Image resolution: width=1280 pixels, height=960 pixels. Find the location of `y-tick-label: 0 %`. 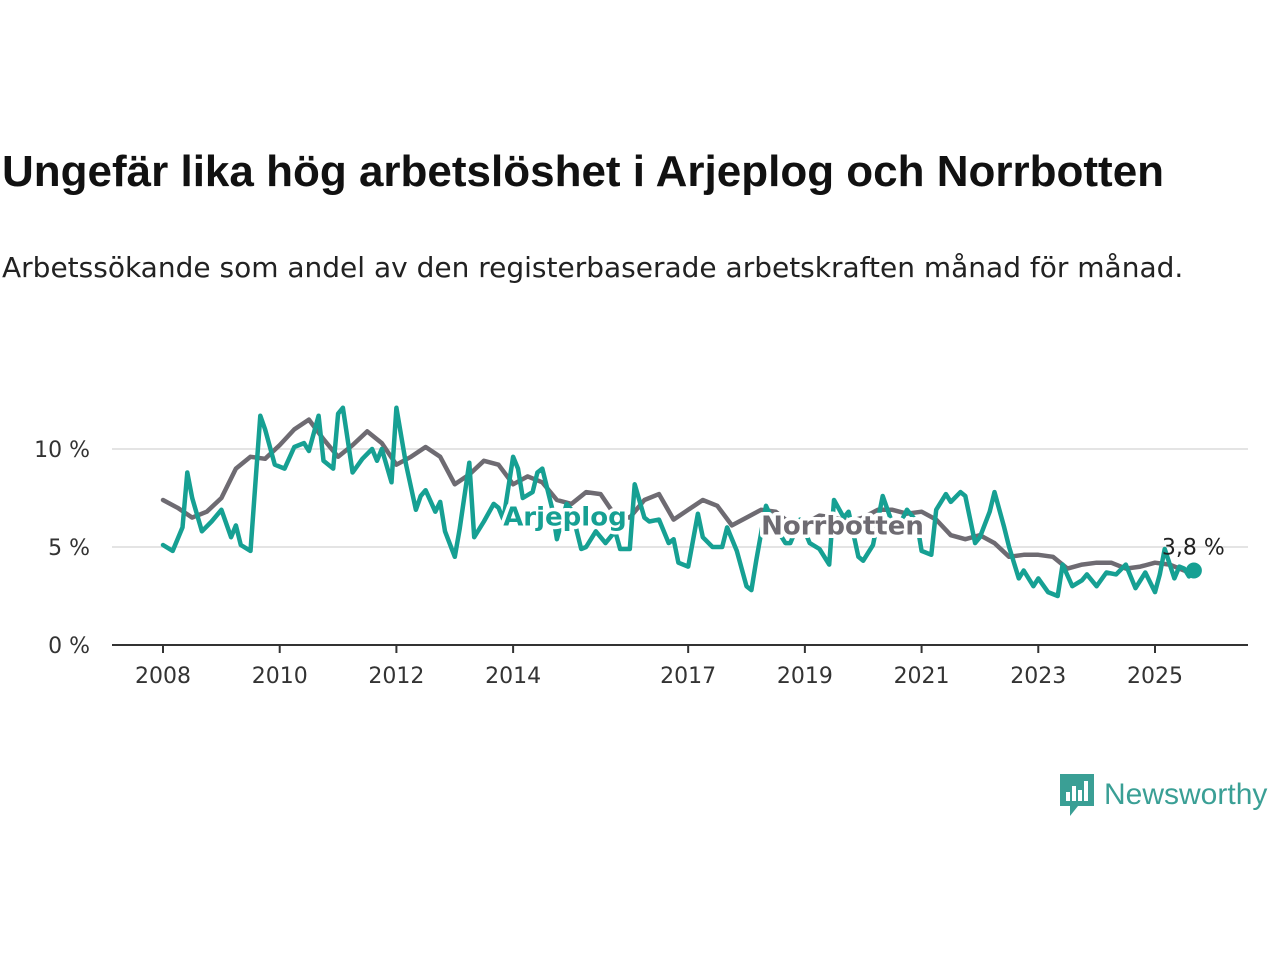

y-tick-label: 0 % is located at coordinates (69, 646).